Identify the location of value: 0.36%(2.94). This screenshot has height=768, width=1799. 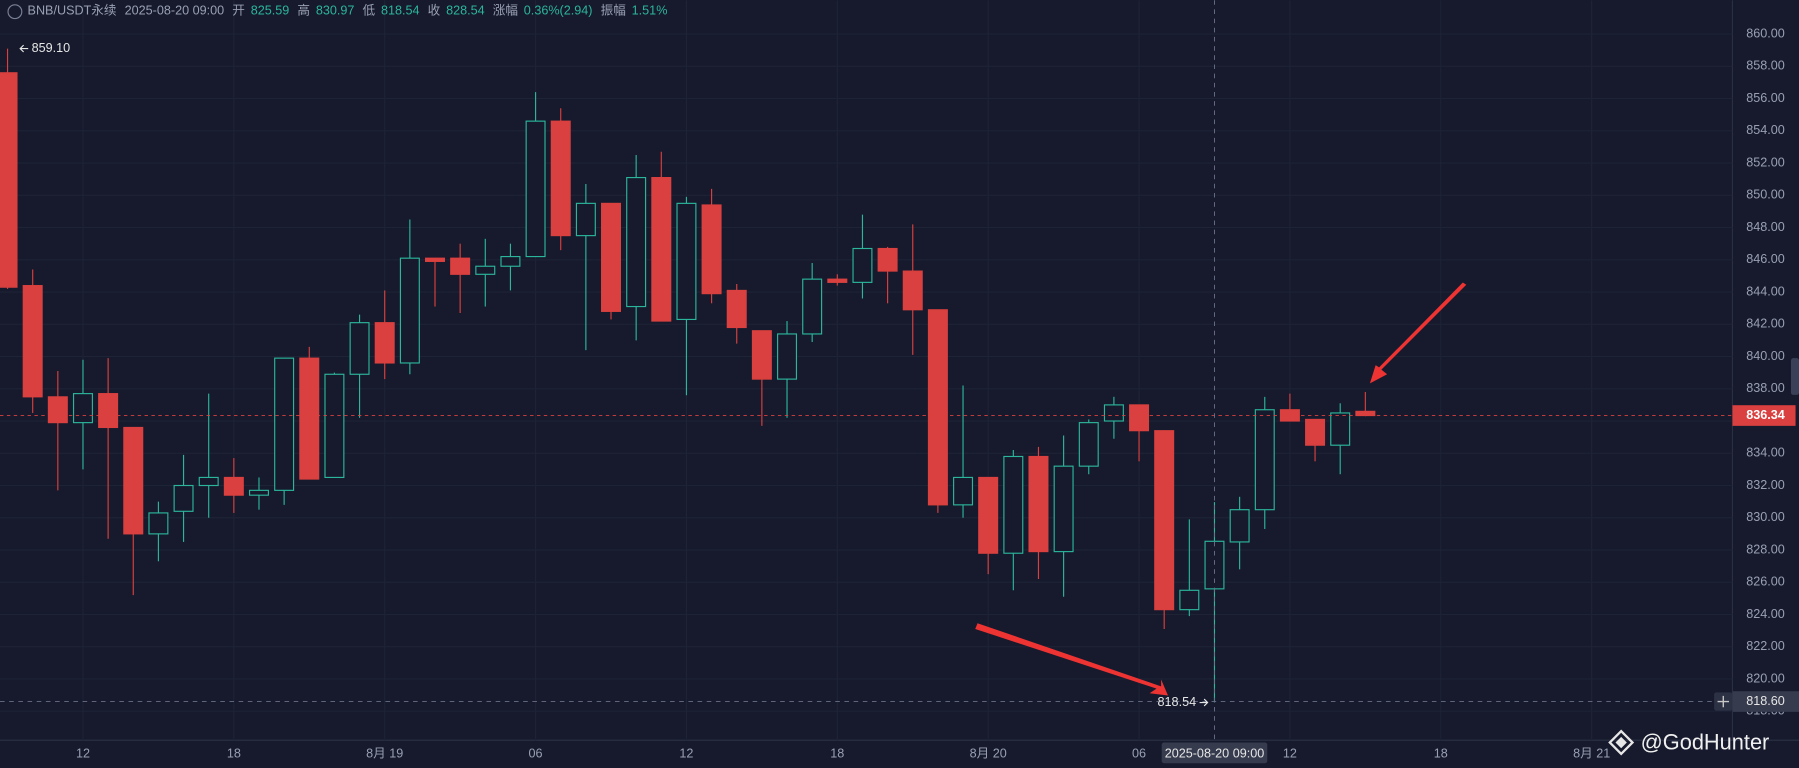
(558, 11).